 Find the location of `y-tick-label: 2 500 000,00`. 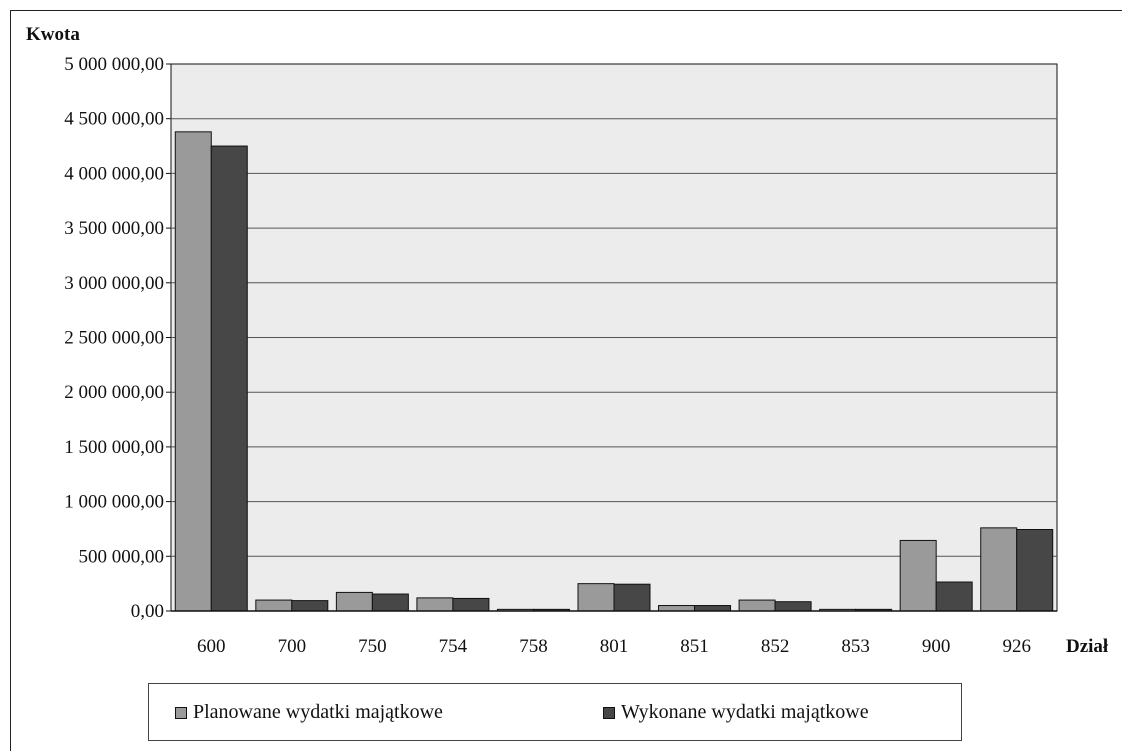

y-tick-label: 2 500 000,00 is located at coordinates (114, 338).